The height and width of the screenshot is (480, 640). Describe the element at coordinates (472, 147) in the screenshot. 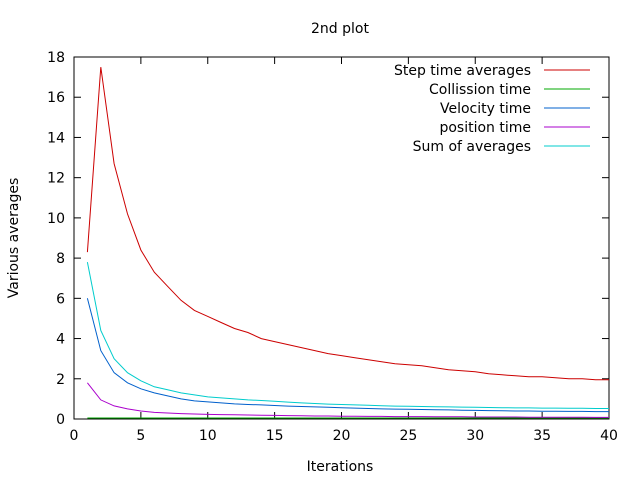

I see `legend-label: Sum of averages` at that location.